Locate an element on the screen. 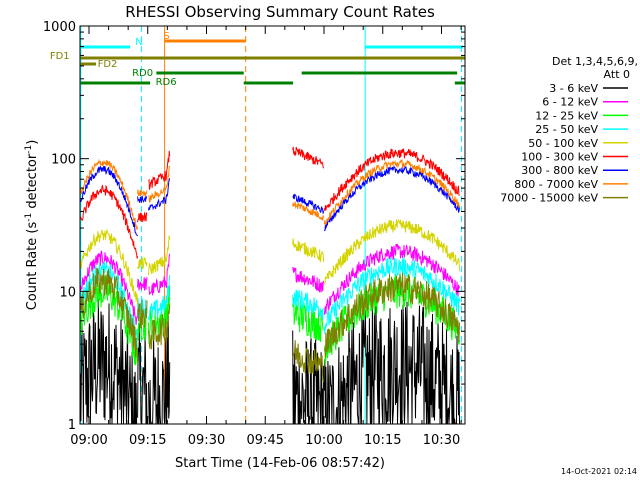 The height and width of the screenshot is (480, 640). y-tick-label-3: 1000 is located at coordinates (59, 27).